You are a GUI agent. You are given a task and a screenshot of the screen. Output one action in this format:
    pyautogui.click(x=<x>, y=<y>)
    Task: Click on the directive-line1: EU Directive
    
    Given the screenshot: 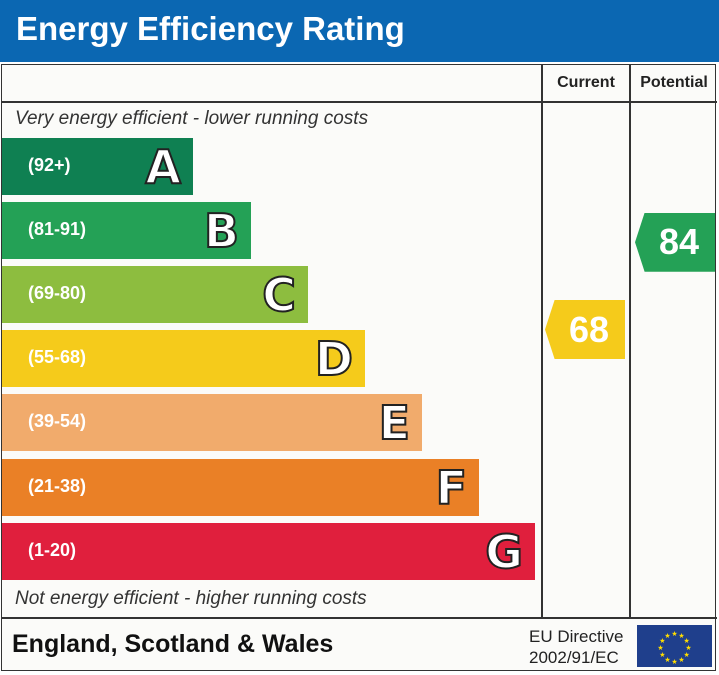 What is the action you would take?
    pyautogui.click(x=576, y=636)
    